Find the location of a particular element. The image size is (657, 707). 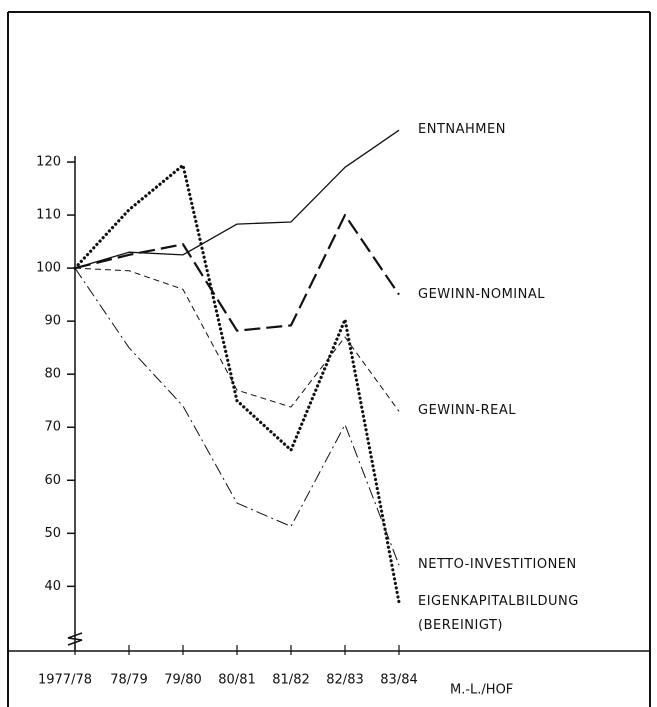

y-tick-label: 80 is located at coordinates (52, 374).